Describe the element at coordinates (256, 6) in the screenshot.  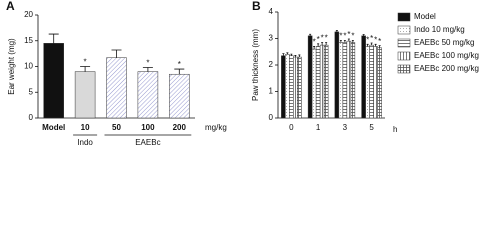
I see `panel-label: B` at that location.